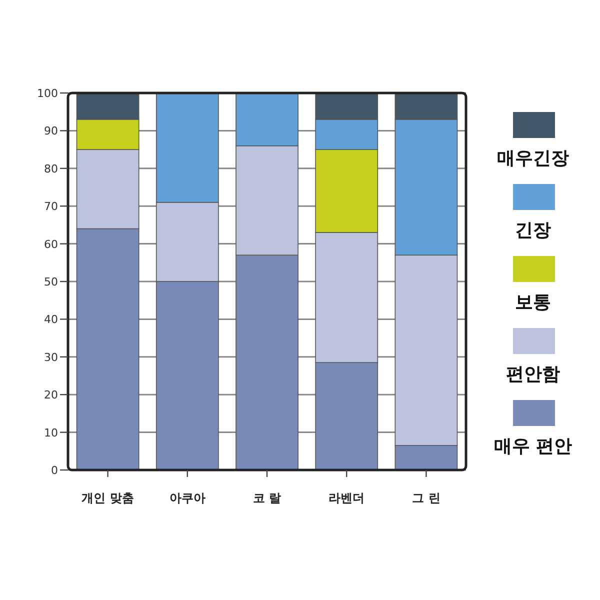  What do you see at coordinates (533, 158) in the screenshot?
I see `legend-label: 매우긴장` at bounding box center [533, 158].